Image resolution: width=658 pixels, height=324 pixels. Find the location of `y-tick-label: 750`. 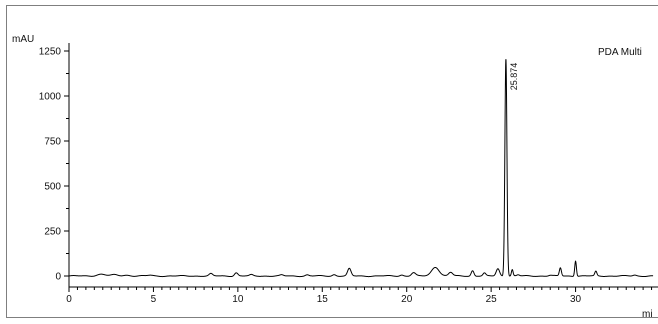

y-tick-label: 750 is located at coordinates (52, 142).